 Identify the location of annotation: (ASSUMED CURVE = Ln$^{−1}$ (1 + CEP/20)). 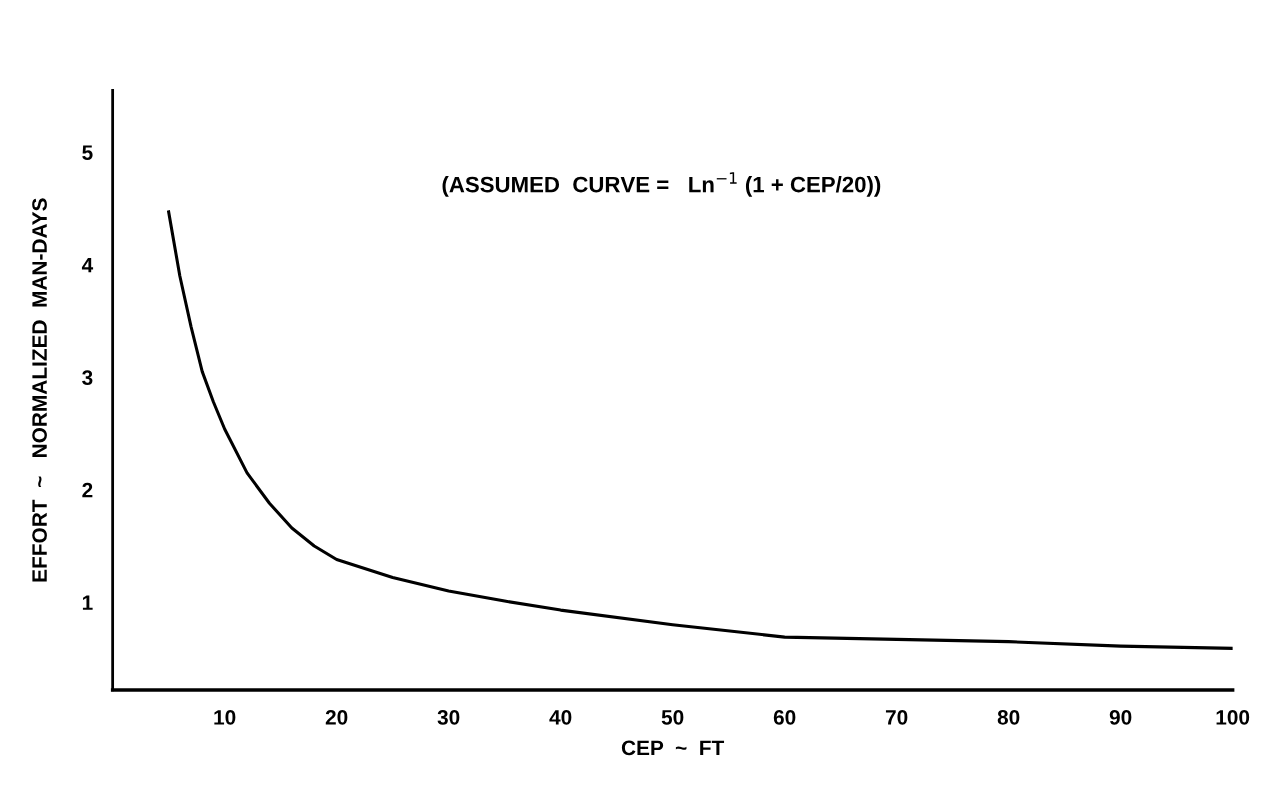
(661, 184).